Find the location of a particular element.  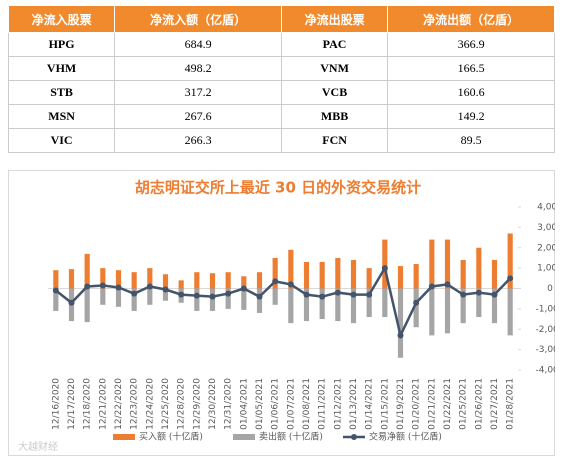

x-tick-label: 01/21/2021 is located at coordinates (432, 404).